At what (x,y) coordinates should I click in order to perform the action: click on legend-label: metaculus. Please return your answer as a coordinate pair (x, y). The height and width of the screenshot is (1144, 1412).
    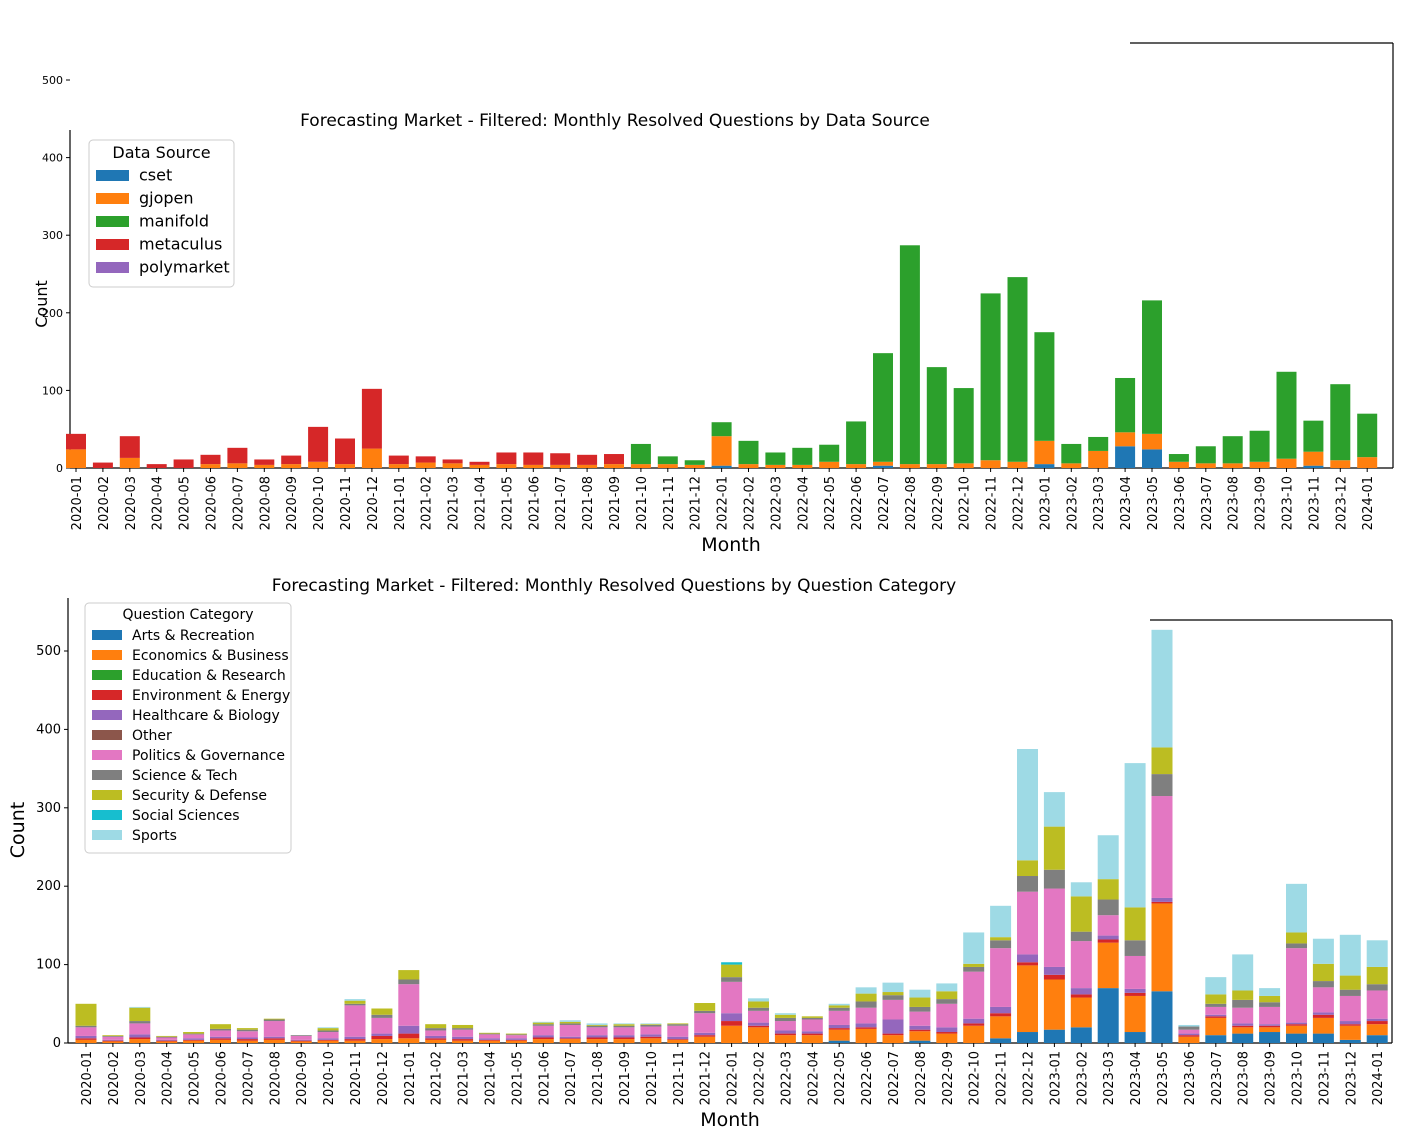
    Looking at the image, I should click on (180, 244).